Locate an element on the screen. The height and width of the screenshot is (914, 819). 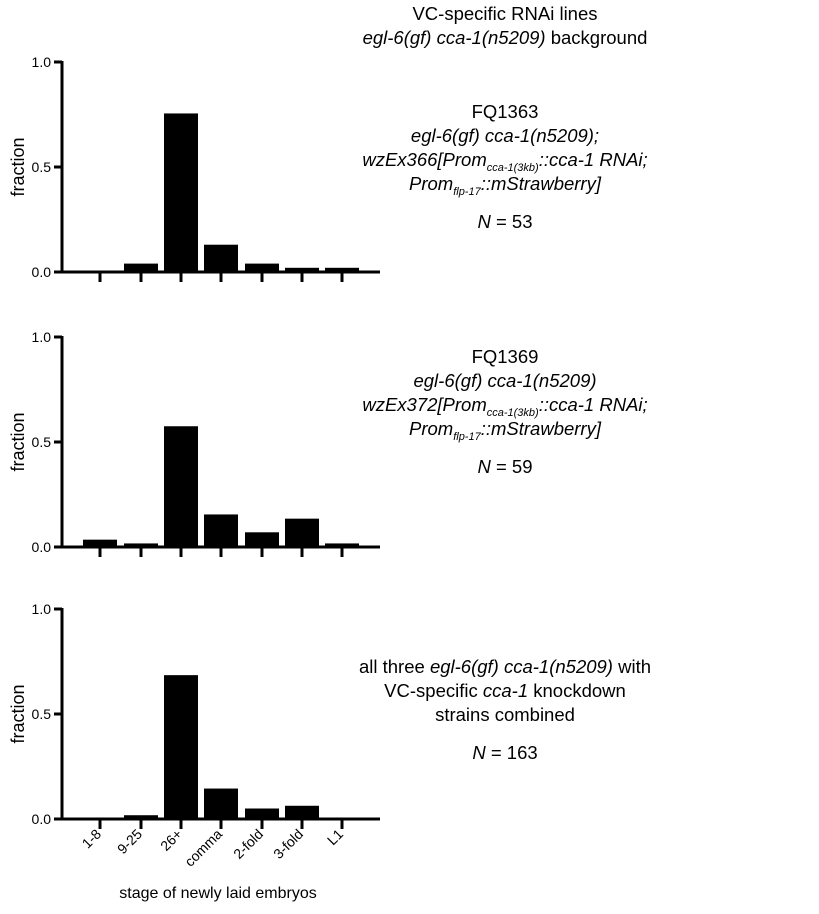
panel-2-construct-line-2: Promflp-17::mStrawberry] is located at coordinates (504, 430).